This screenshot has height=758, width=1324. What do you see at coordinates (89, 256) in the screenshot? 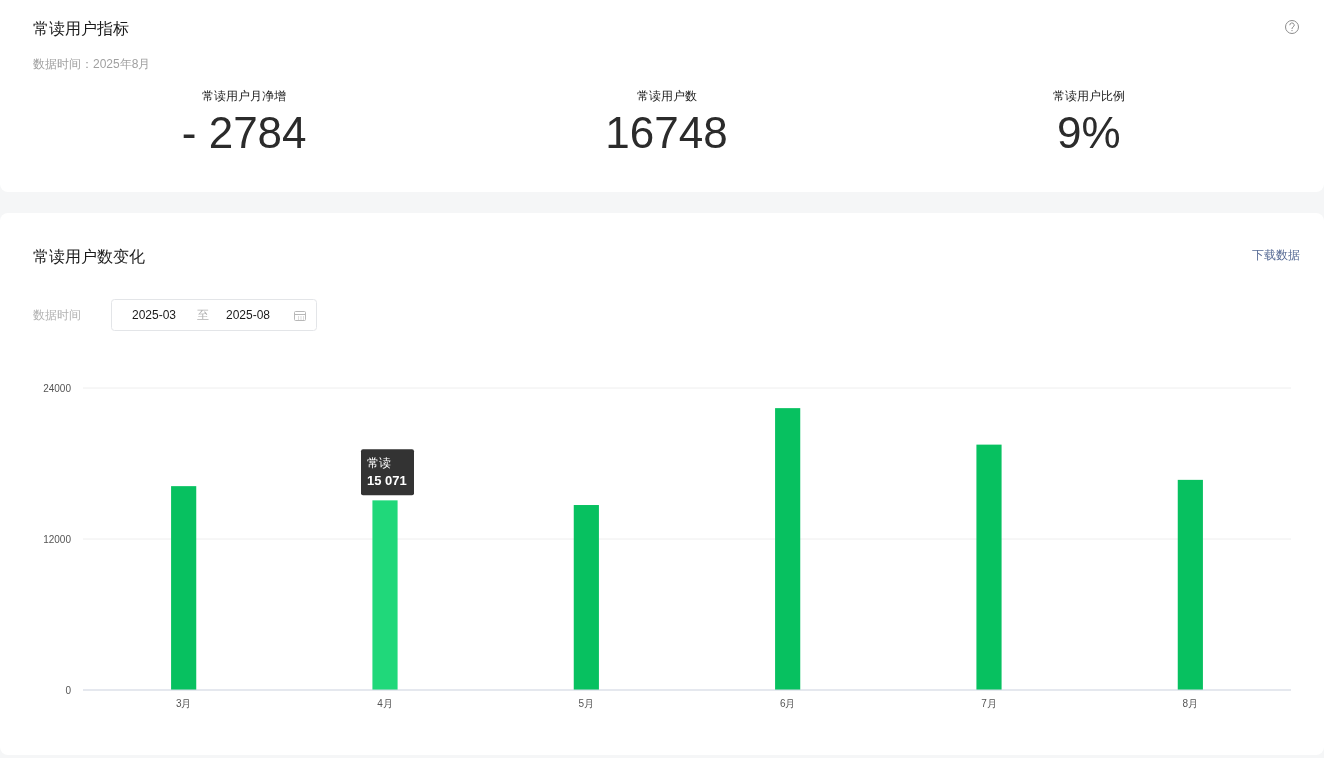
I see `chart-title: 常读用户数变化` at bounding box center [89, 256].